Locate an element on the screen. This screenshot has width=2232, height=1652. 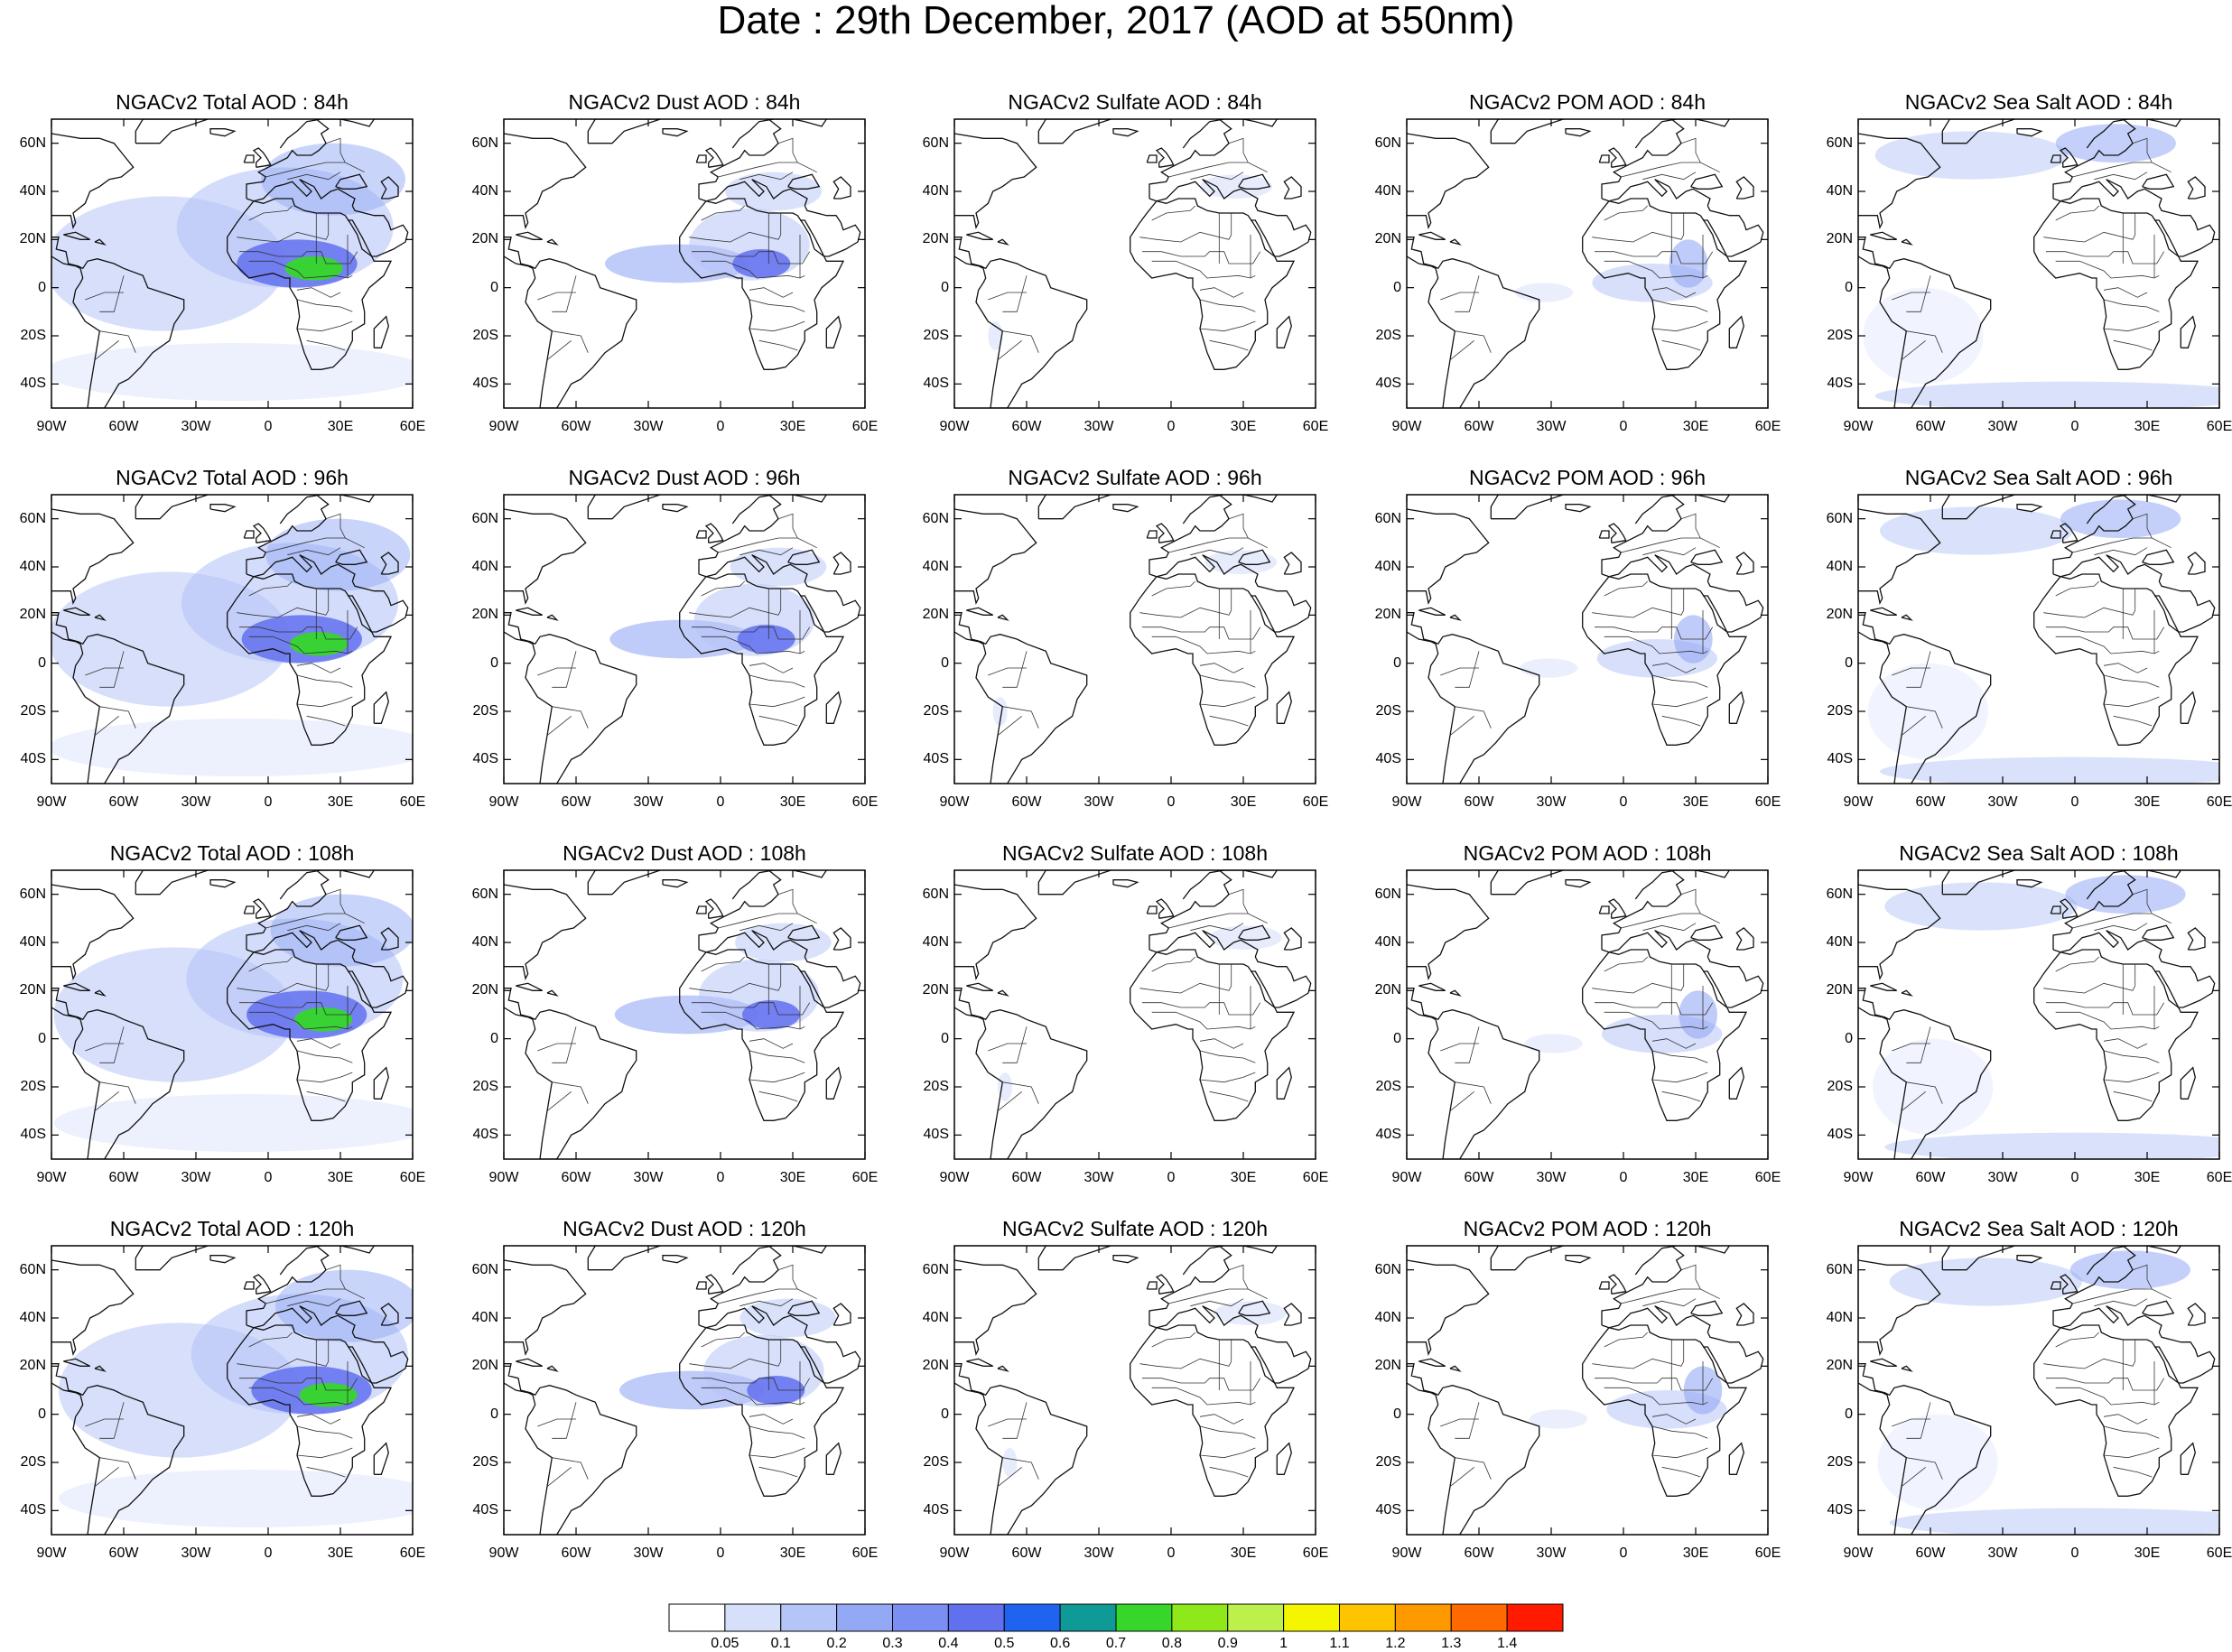
lon-label: 0 is located at coordinates (1623, 1177).